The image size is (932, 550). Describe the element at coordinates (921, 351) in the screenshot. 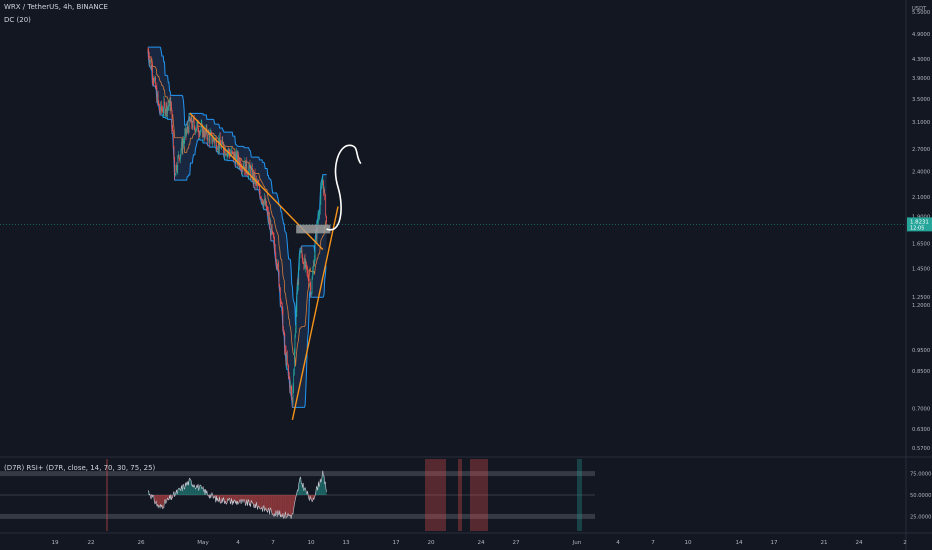

I see `price-tick-label: 0.9500` at that location.